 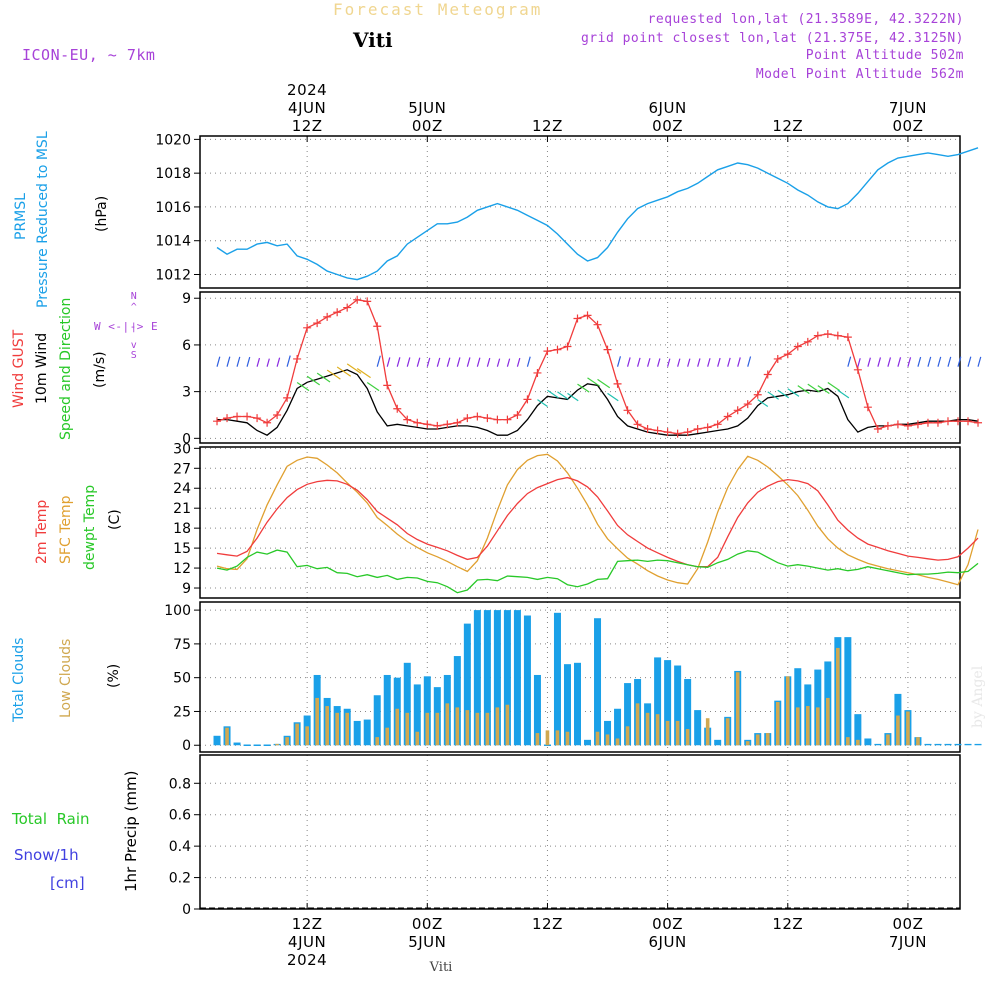 What do you see at coordinates (437, 9) in the screenshot?
I see `header-title: Forecast Meteogram` at bounding box center [437, 9].